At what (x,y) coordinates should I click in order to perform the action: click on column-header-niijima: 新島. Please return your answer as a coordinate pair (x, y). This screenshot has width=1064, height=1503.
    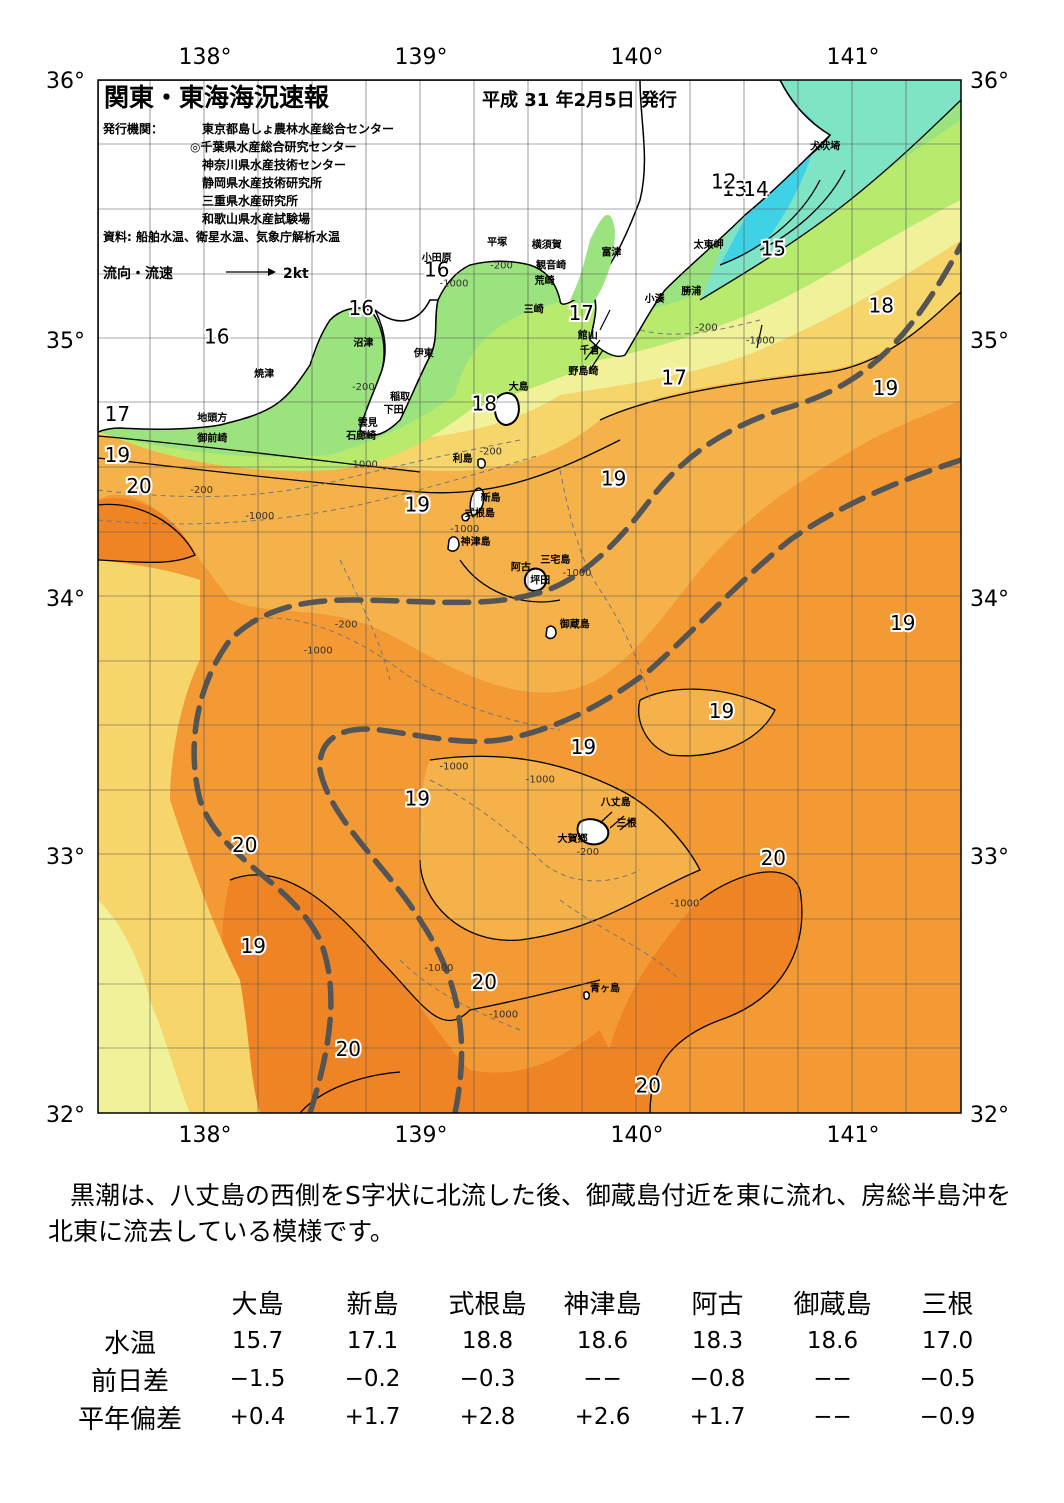
    Looking at the image, I should click on (372, 1304).